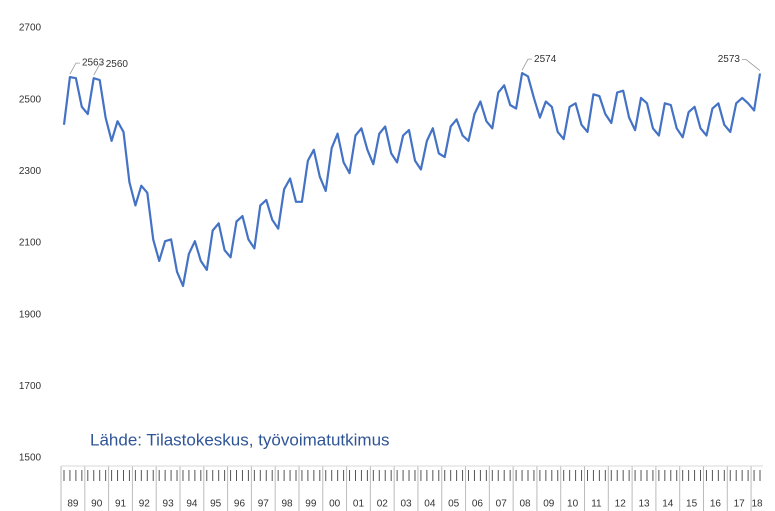 The width and height of the screenshot is (775, 511). I want to click on x-tick-label: 89, so click(73, 504).